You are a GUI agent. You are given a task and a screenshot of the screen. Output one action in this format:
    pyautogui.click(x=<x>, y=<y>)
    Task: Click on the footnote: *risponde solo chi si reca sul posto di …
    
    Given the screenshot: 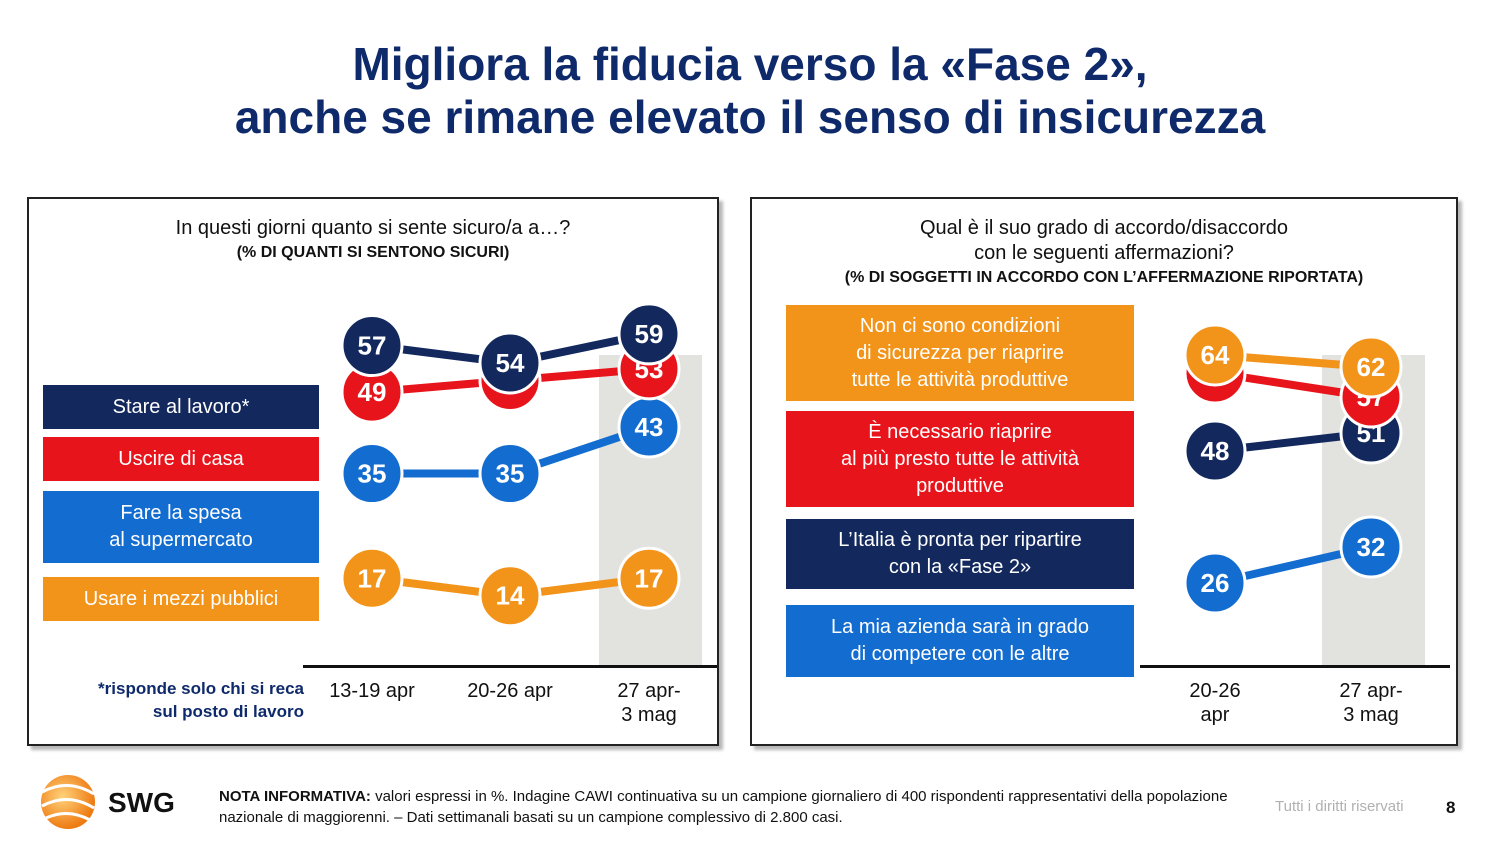 What is the action you would take?
    pyautogui.click(x=176, y=700)
    